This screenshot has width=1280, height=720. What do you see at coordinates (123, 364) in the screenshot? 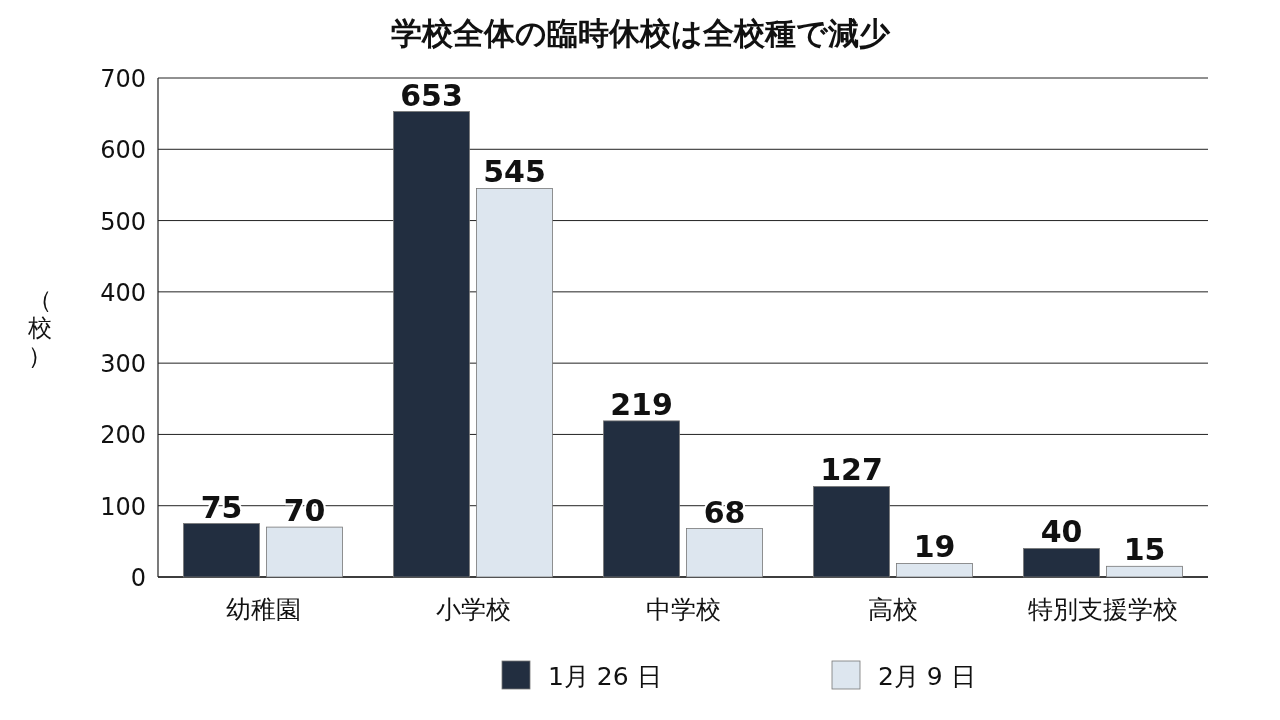
I see `y-tick-label: 300` at bounding box center [123, 364].